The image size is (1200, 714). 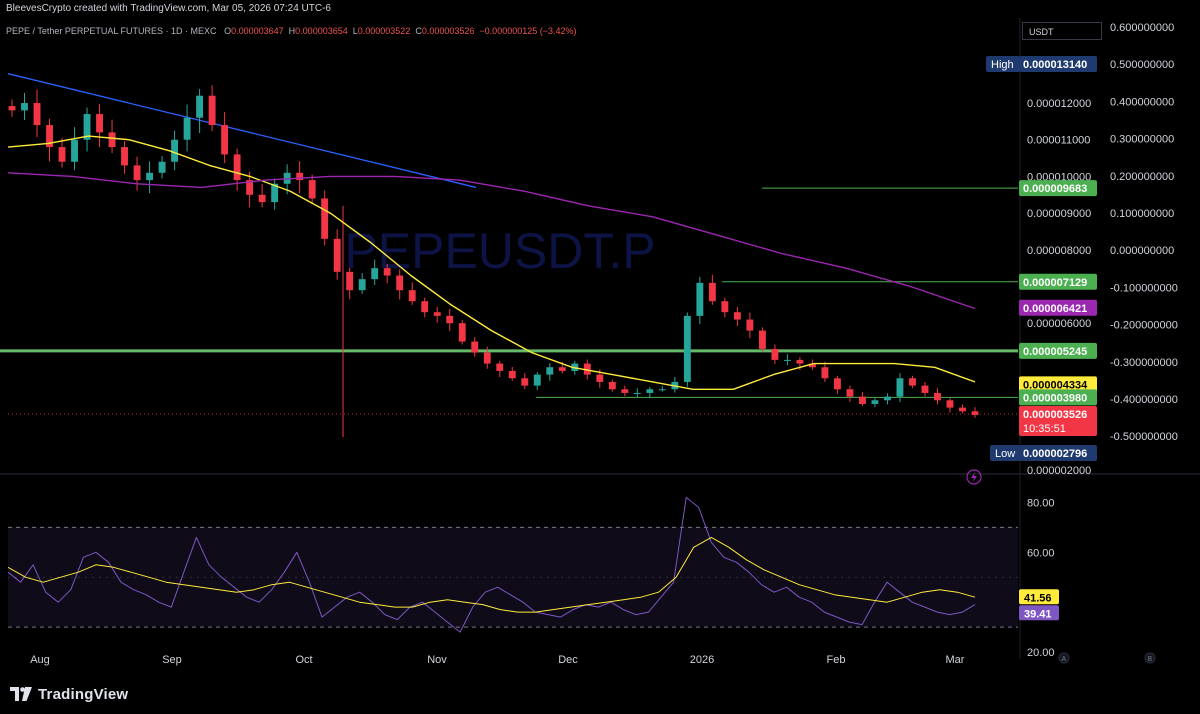 What do you see at coordinates (974, 477) in the screenshot?
I see `lightning-icon` at bounding box center [974, 477].